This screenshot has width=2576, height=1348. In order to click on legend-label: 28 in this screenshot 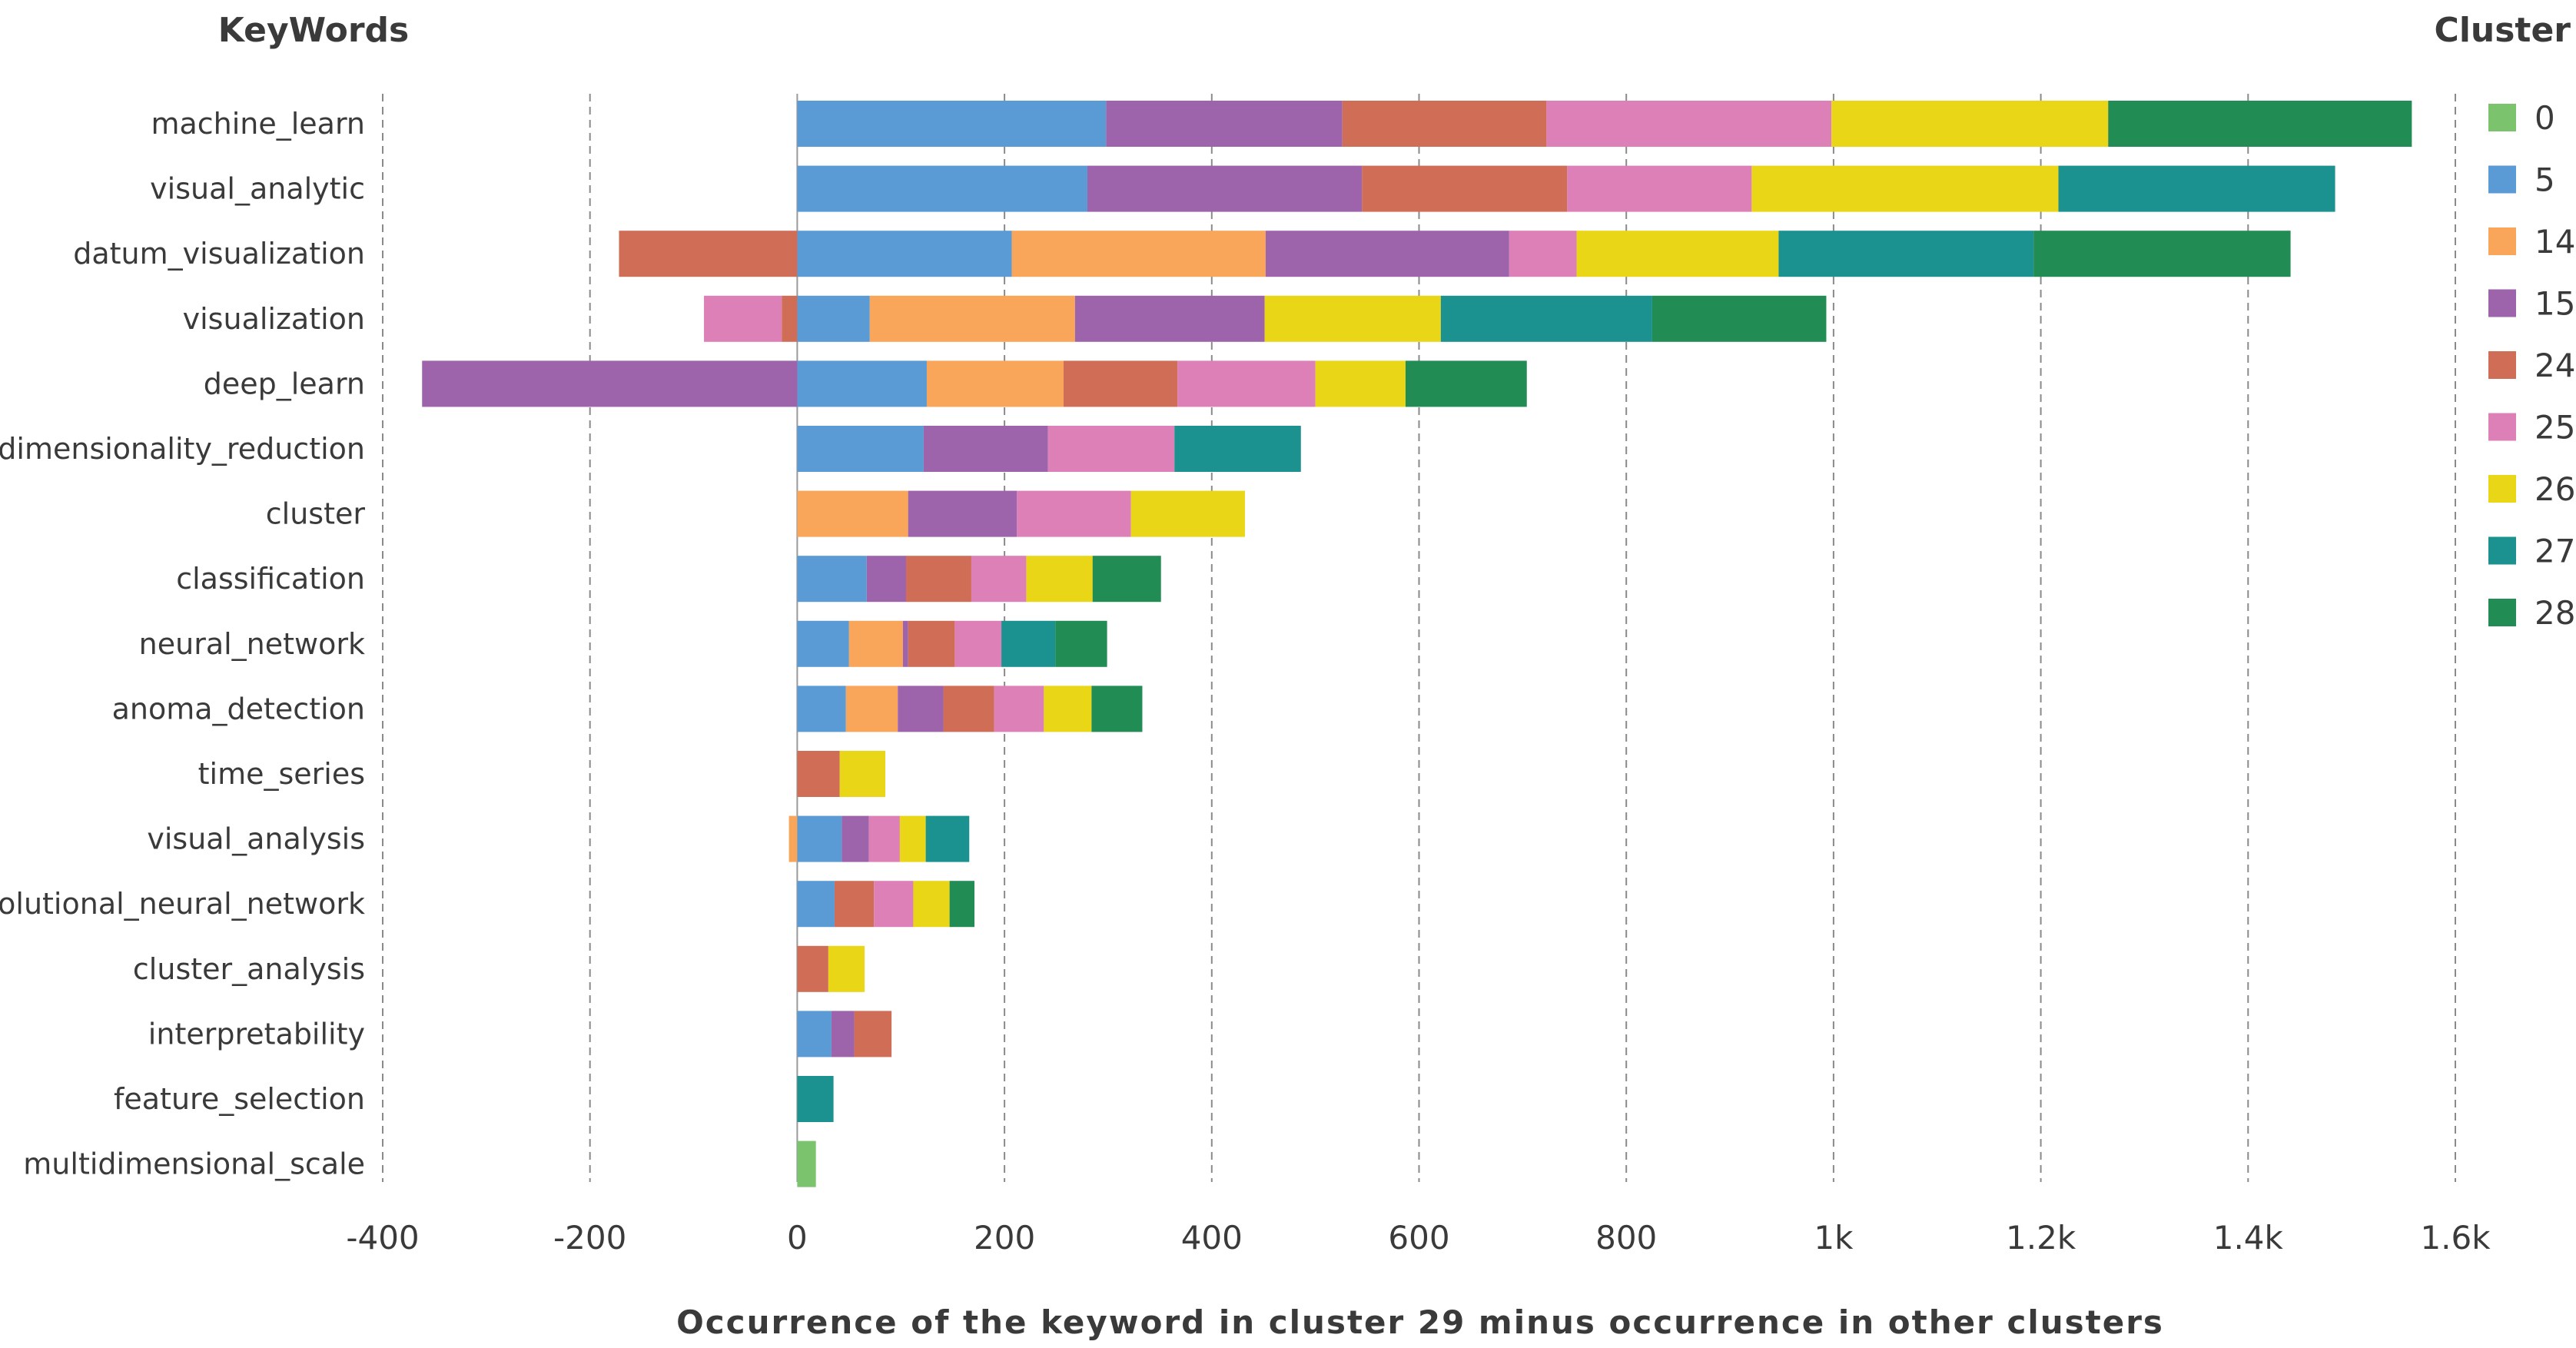, I will do `click(2555, 613)`.